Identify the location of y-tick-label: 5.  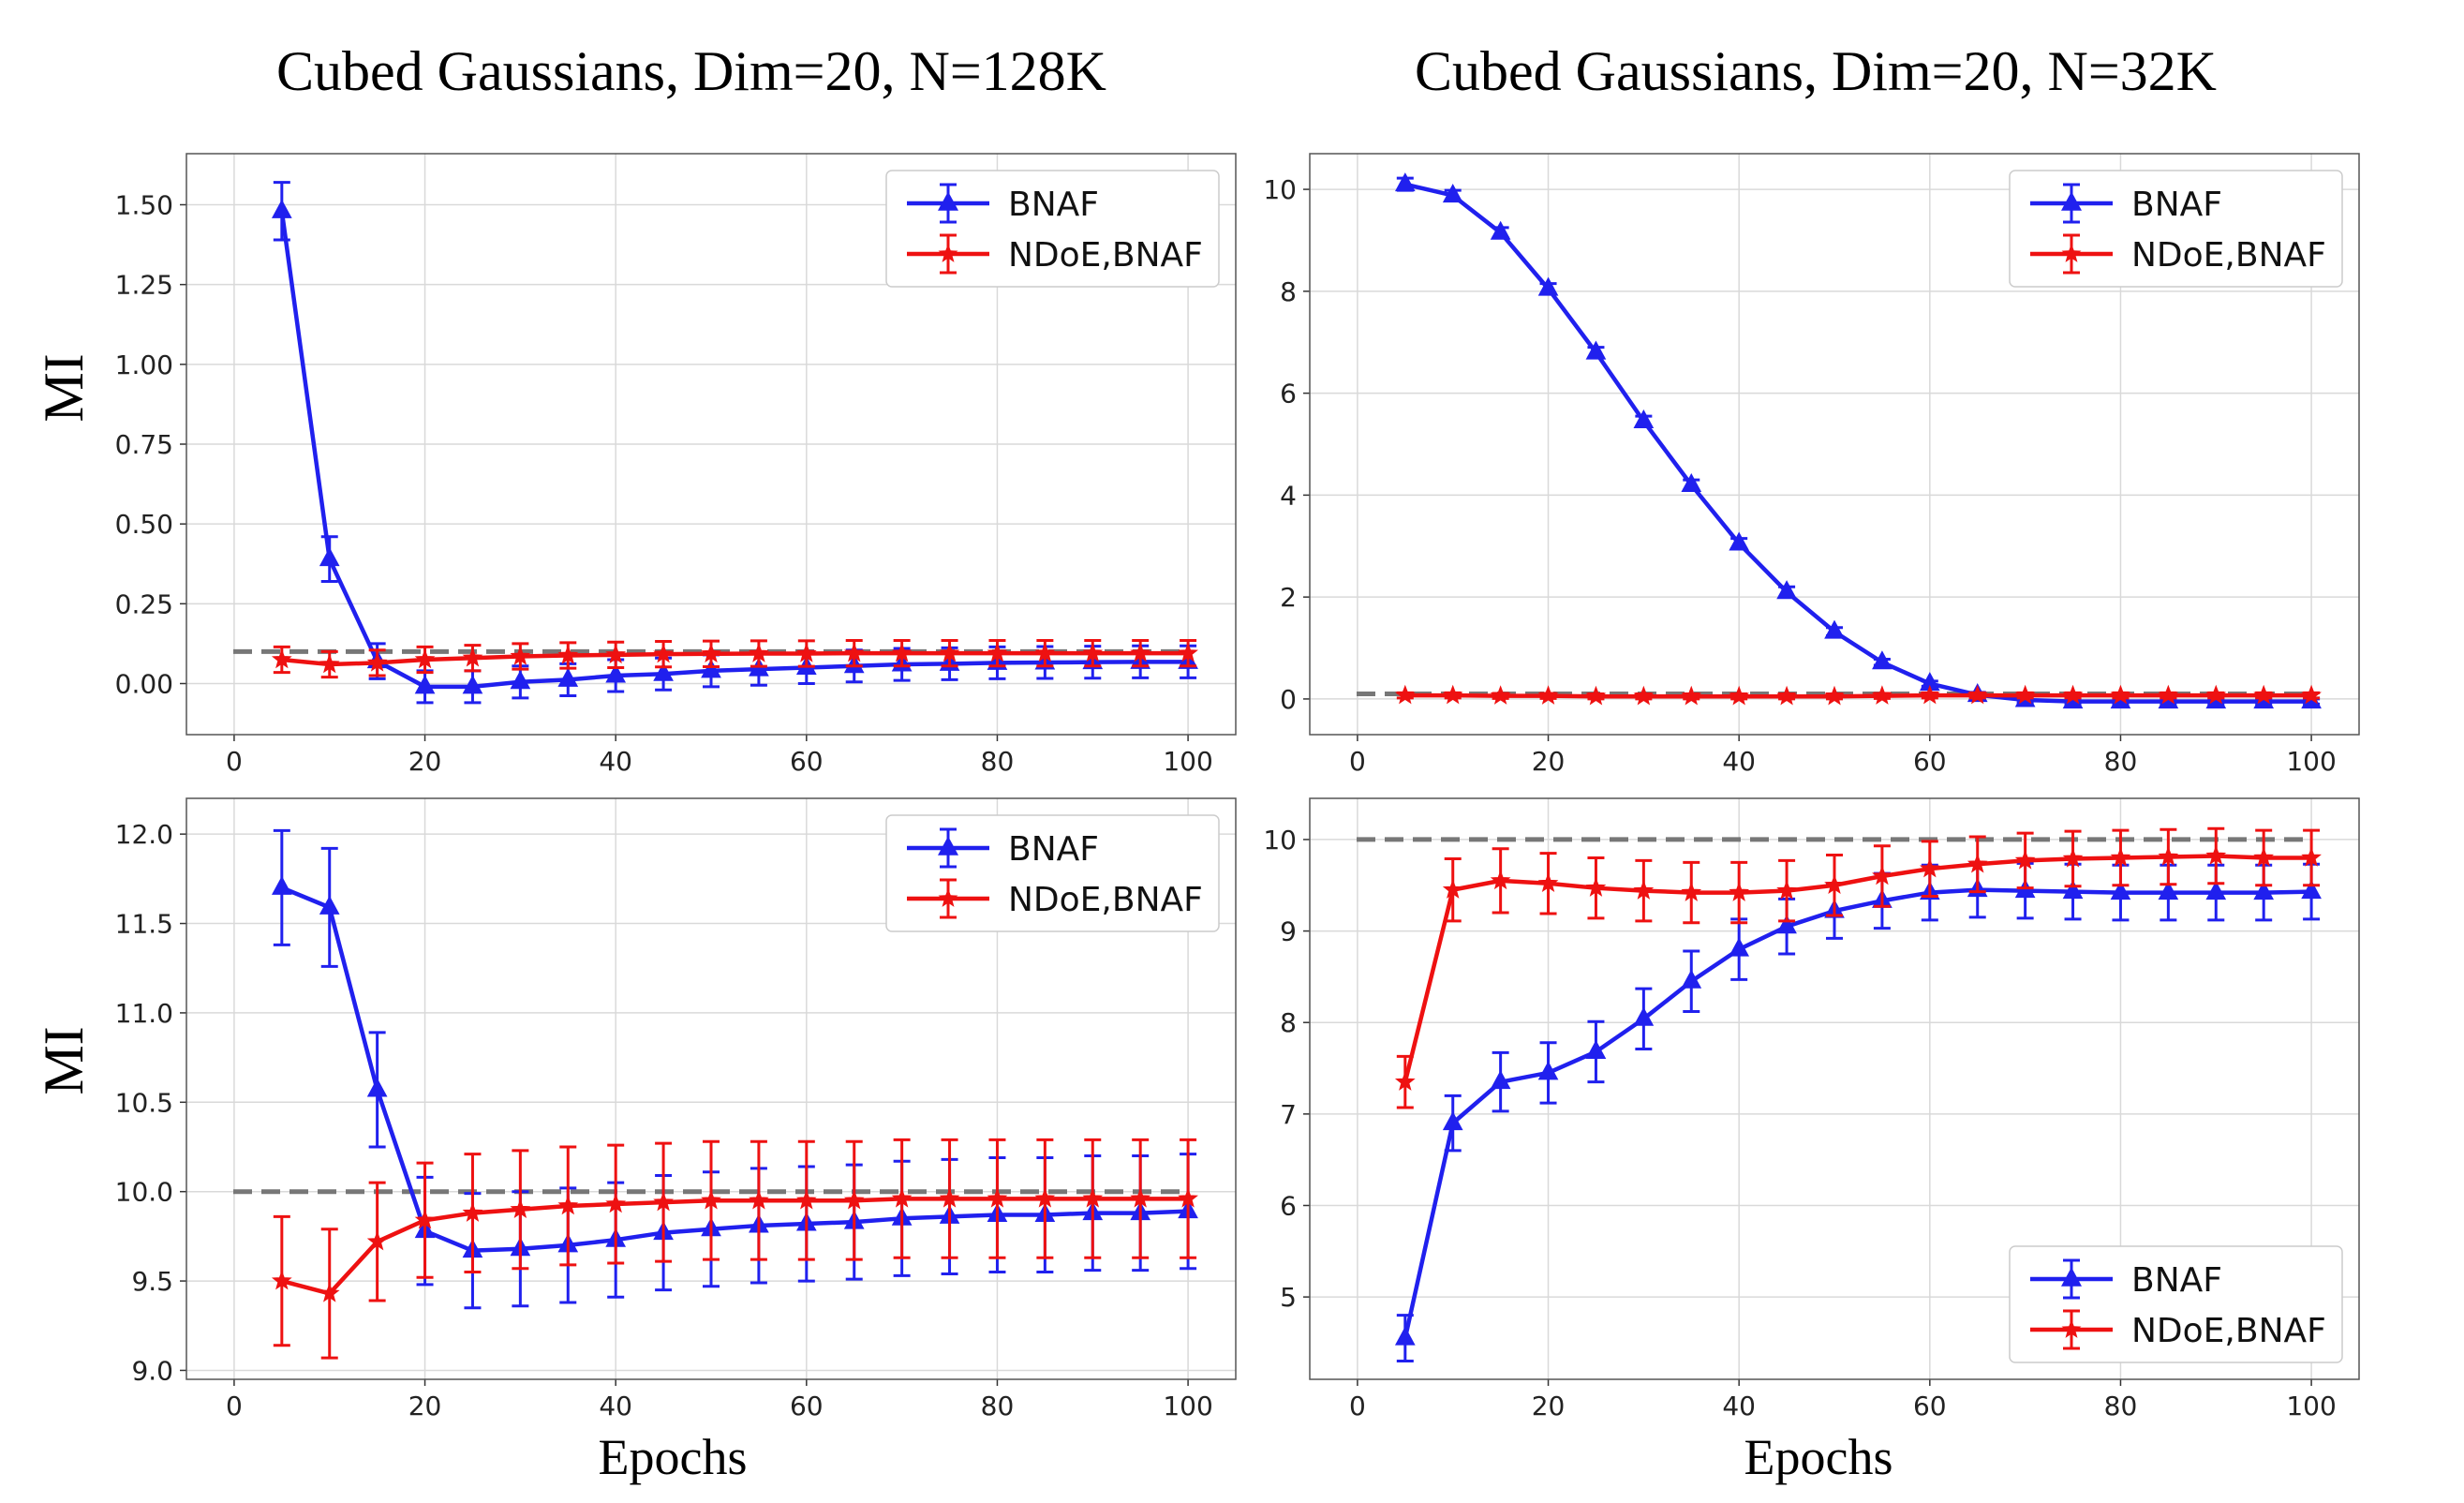
(1288, 1297).